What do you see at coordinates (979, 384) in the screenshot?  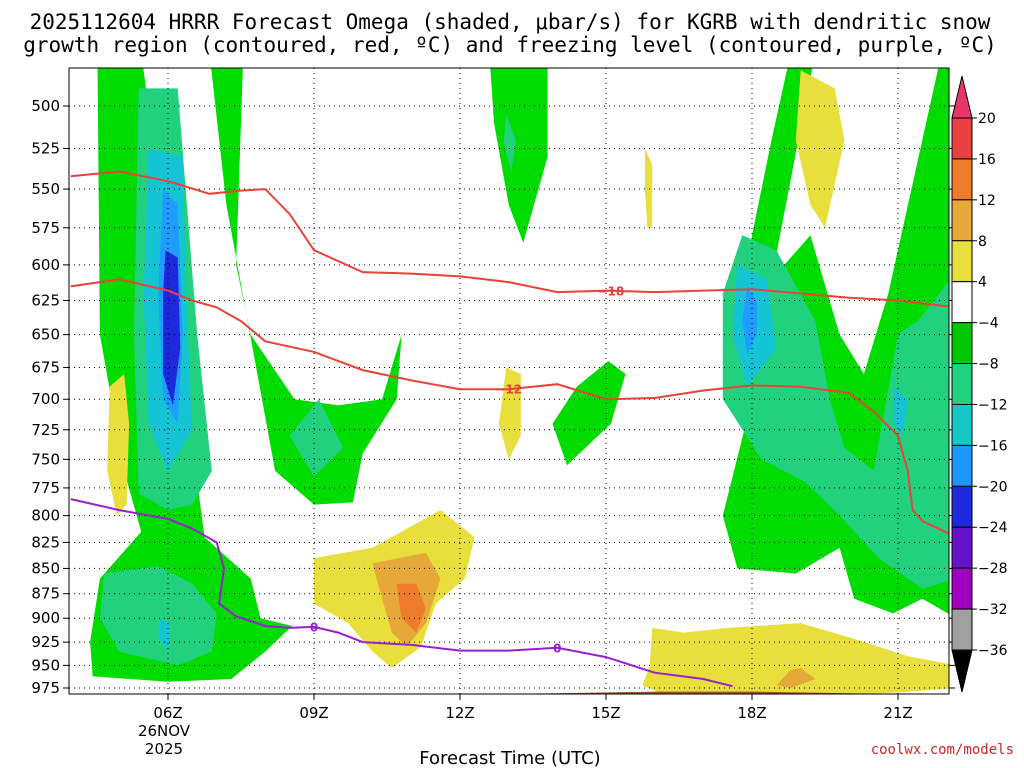 I see `colorbar: 20 16 12 8 4 −4 −8 −12 −16 −20 −24 −28 −32 −36` at bounding box center [979, 384].